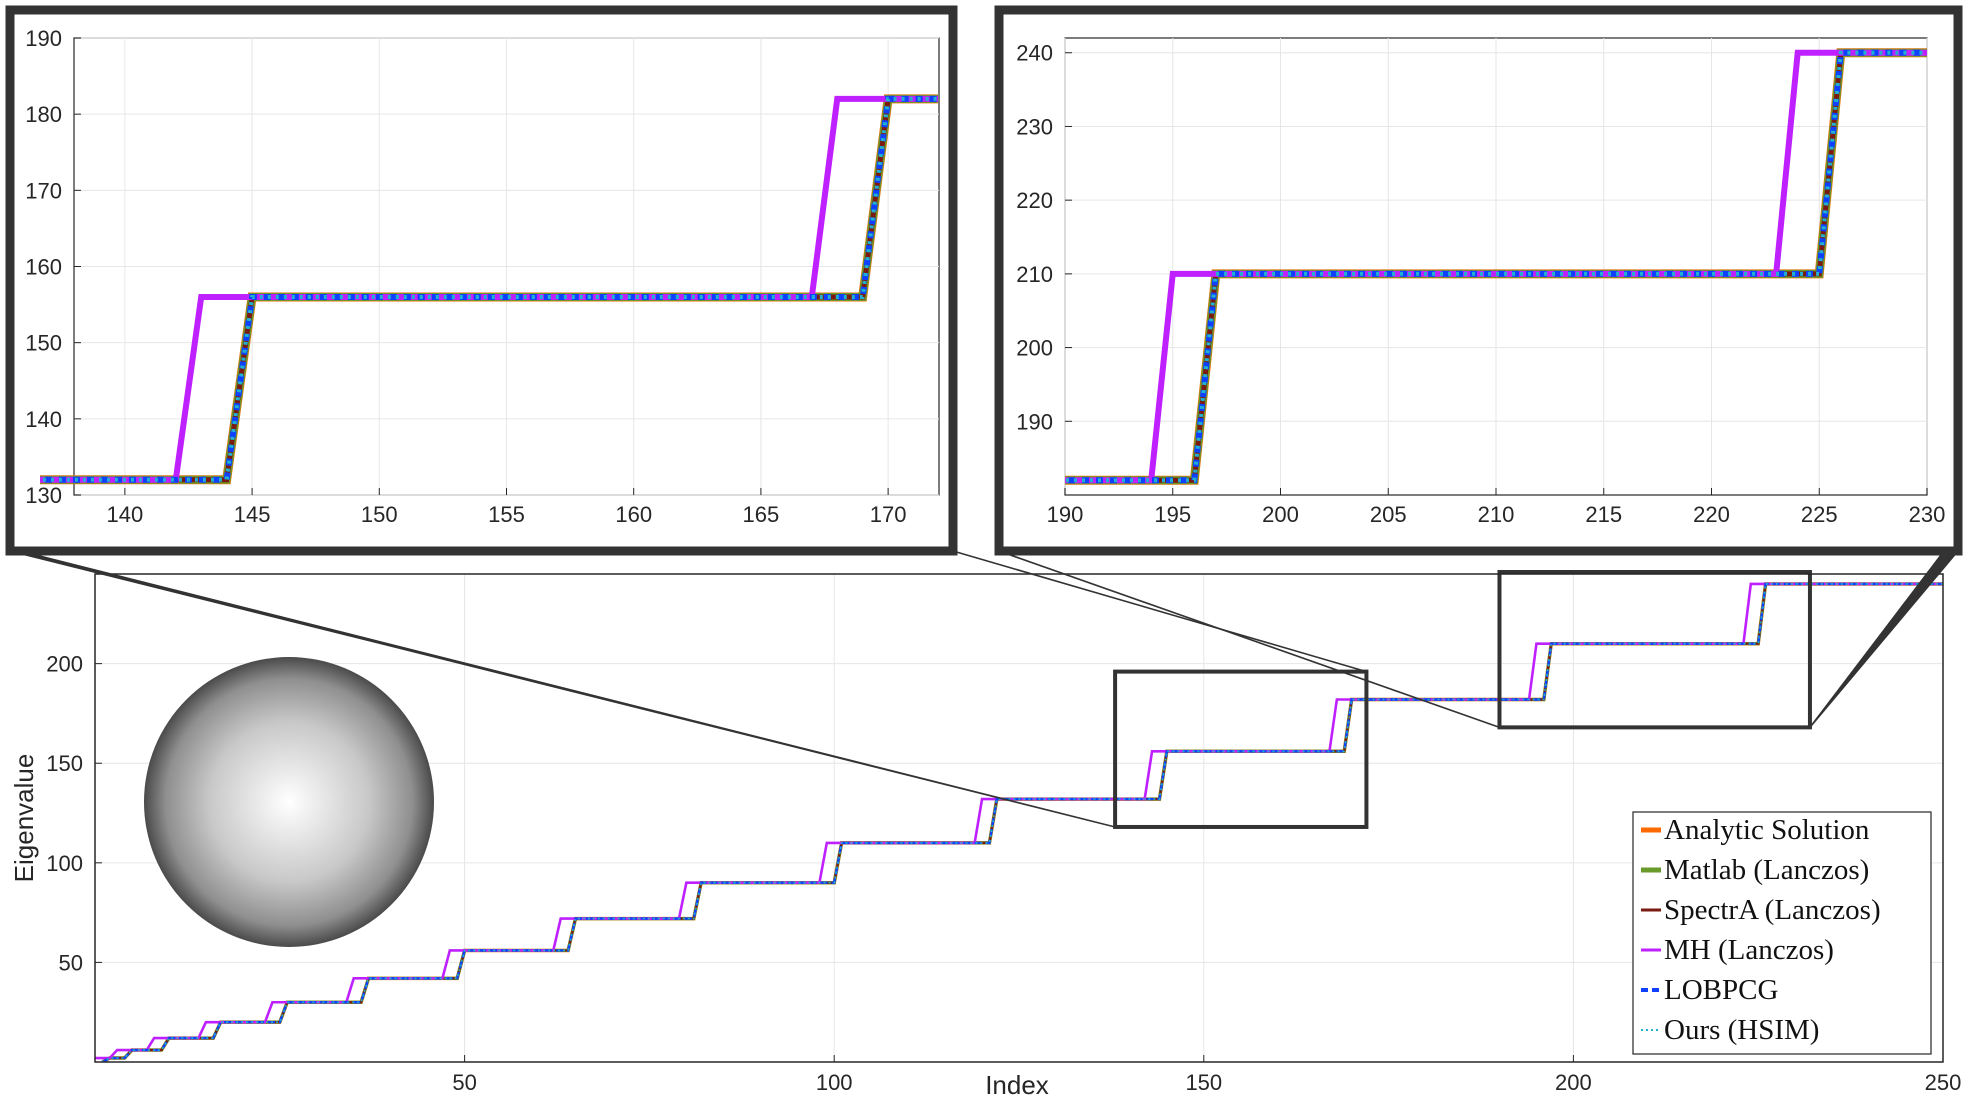 This screenshot has height=1109, width=1967. Describe the element at coordinates (1927, 514) in the screenshot. I see `inset-right-xtick-label-8: 230` at that location.